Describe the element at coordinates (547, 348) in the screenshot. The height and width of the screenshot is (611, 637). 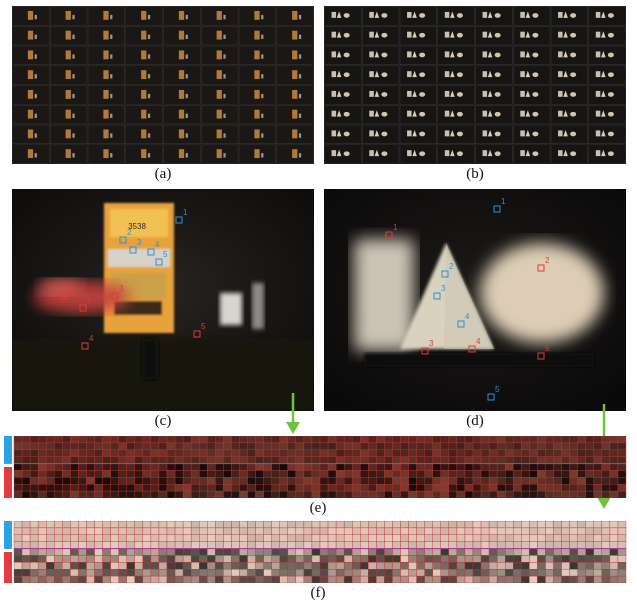
I see `svg-text: 5` at that location.